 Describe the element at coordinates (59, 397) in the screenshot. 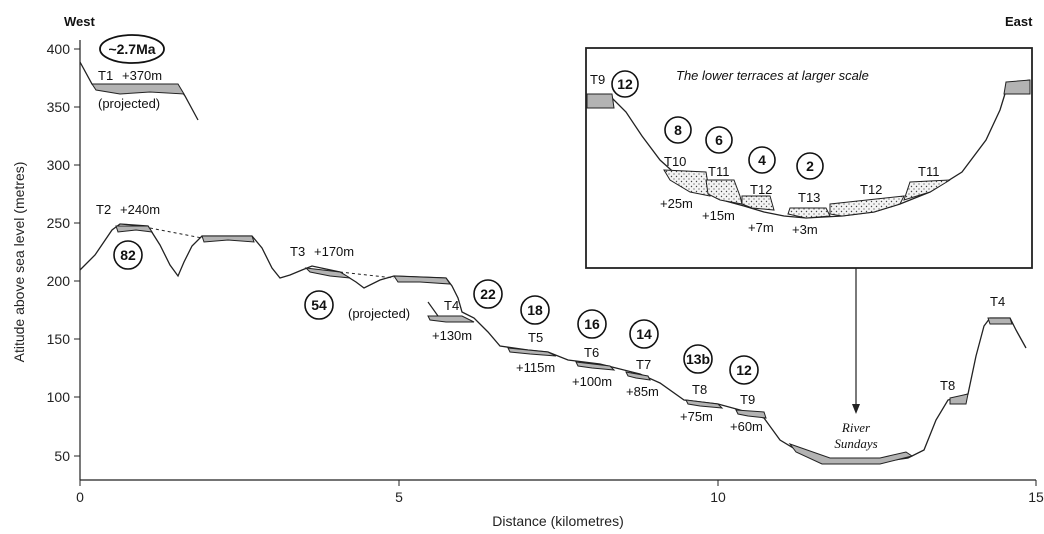

I see `y-tick-label: 100` at that location.